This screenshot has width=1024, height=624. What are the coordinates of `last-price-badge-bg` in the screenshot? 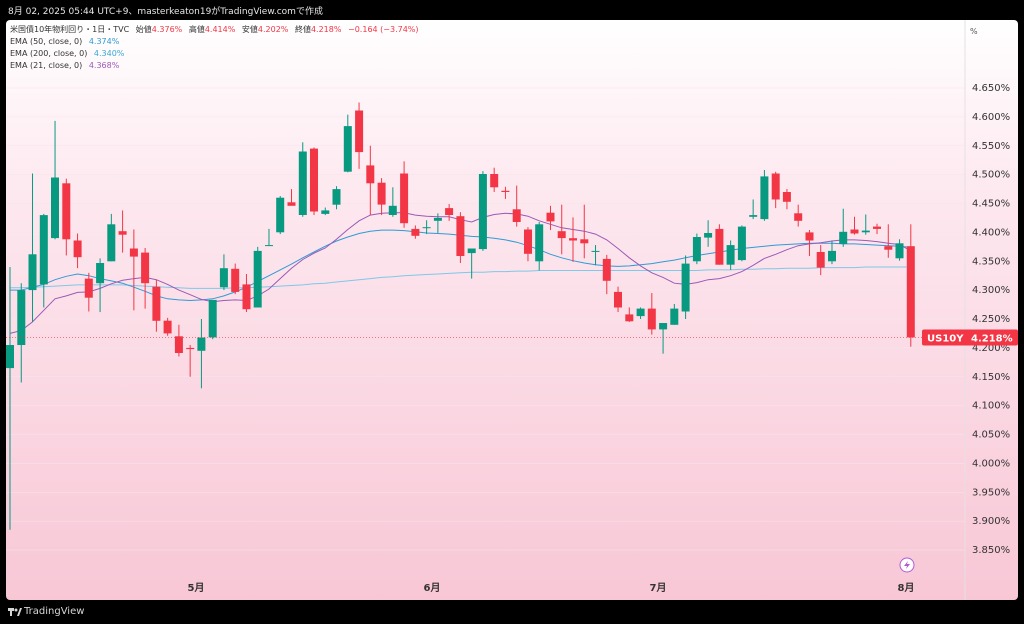 It's located at (970, 337).